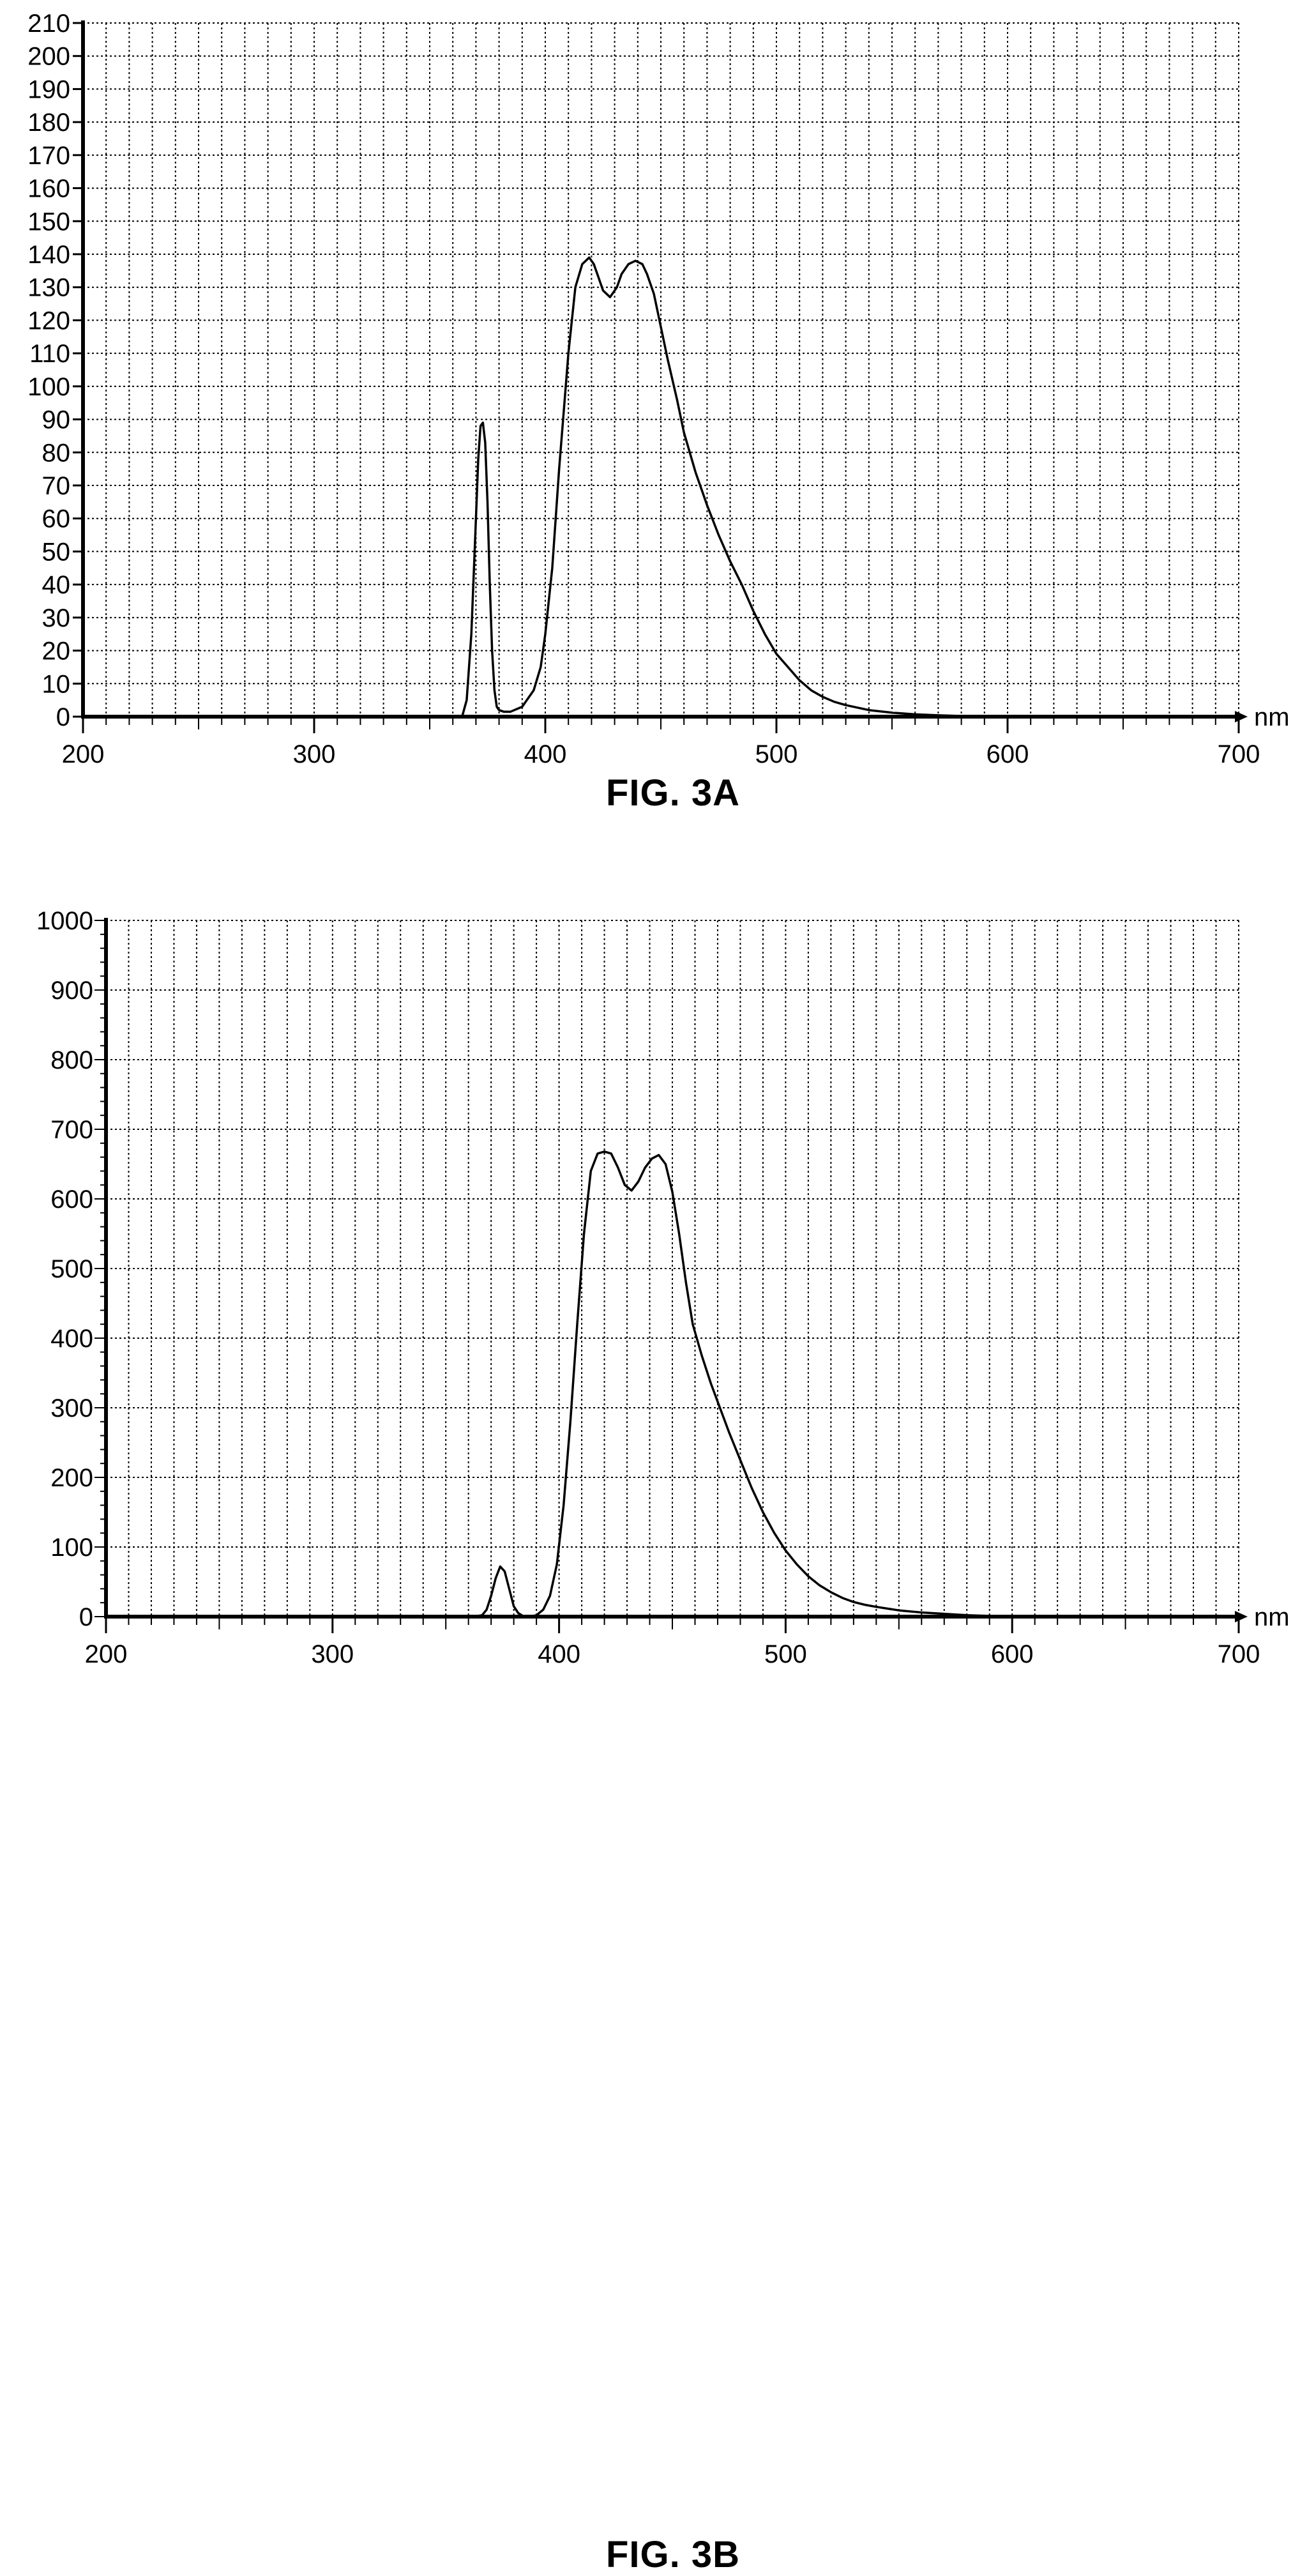 This screenshot has width=1300, height=2576. I want to click on y-tick-label: 20, so click(56, 651).